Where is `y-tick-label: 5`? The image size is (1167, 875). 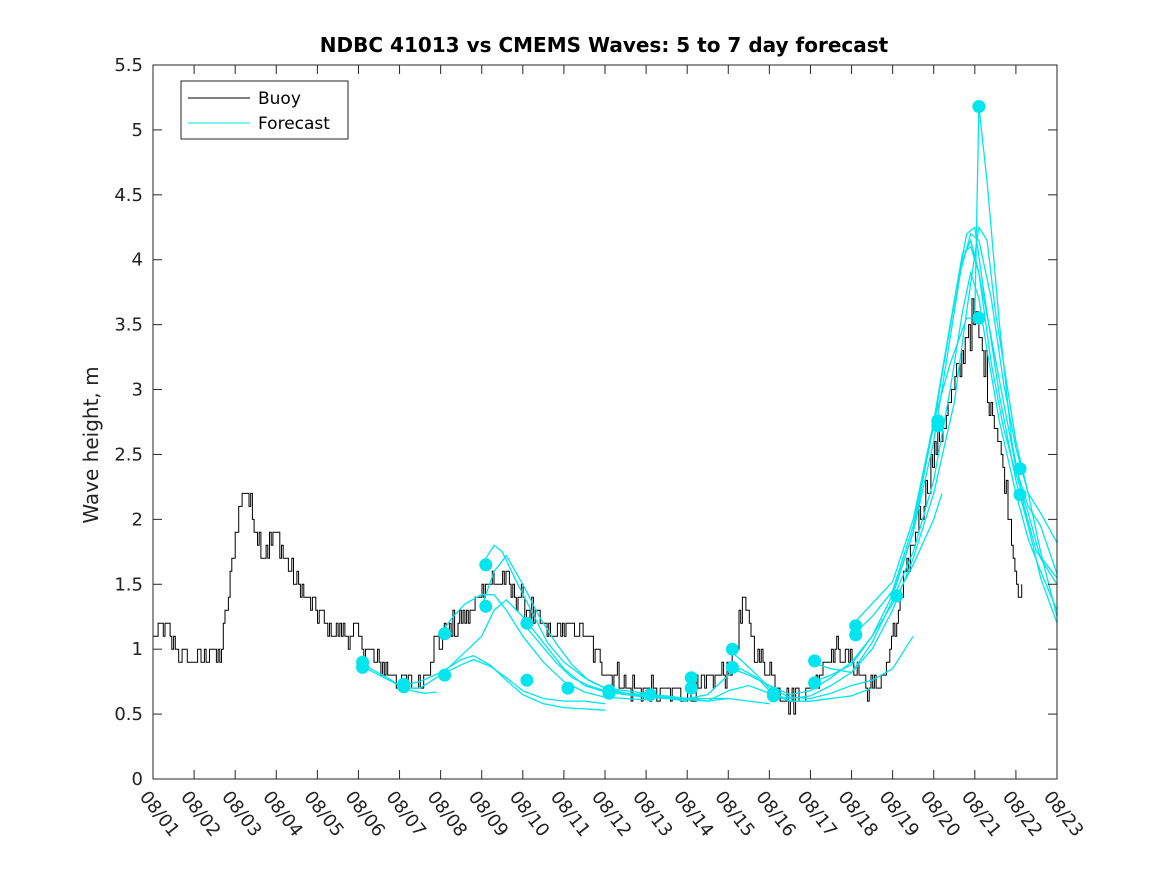
y-tick-label: 5 is located at coordinates (137, 130).